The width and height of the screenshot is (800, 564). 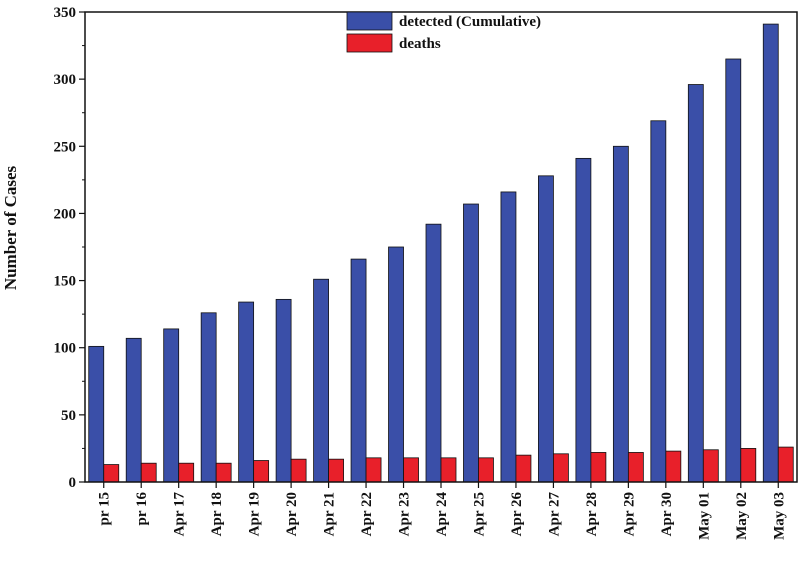 I want to click on x-tick-label-17: May 02, so click(x=742, y=516).